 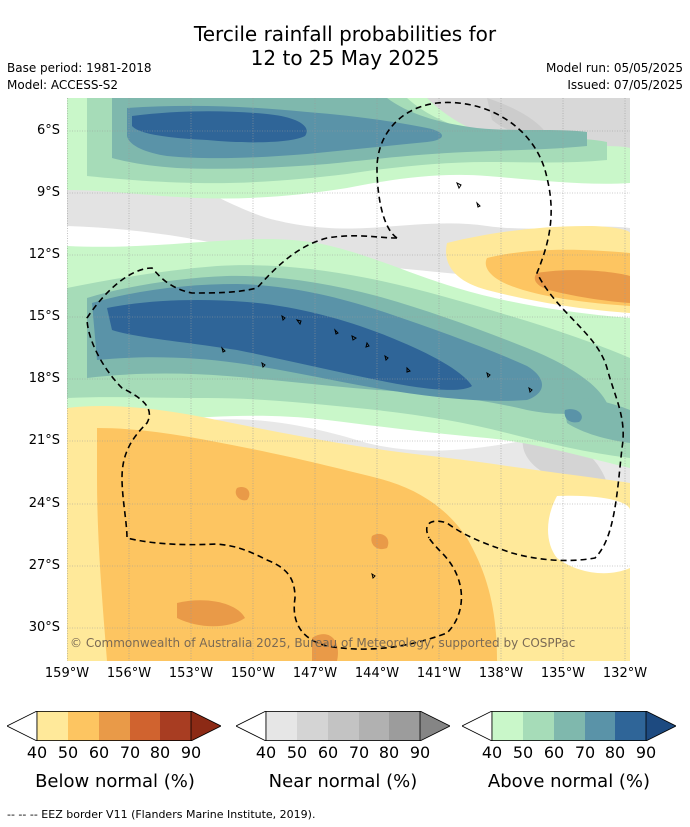 I want to click on lon-label: 132°W, so click(x=625, y=673).